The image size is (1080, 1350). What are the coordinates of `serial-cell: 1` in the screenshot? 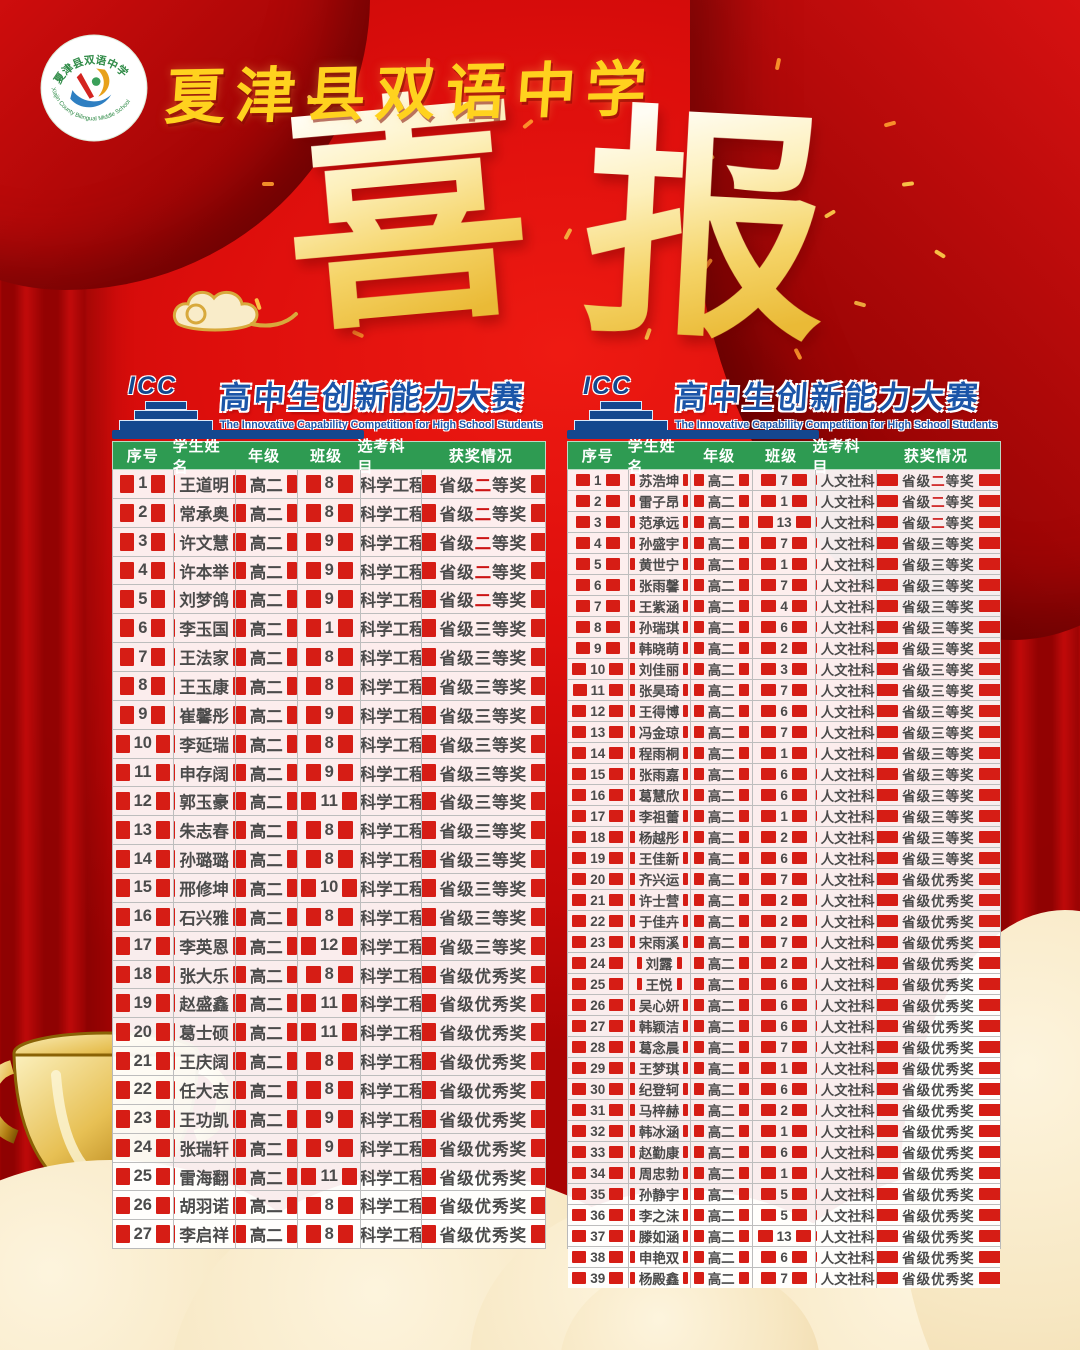 It's located at (598, 480).